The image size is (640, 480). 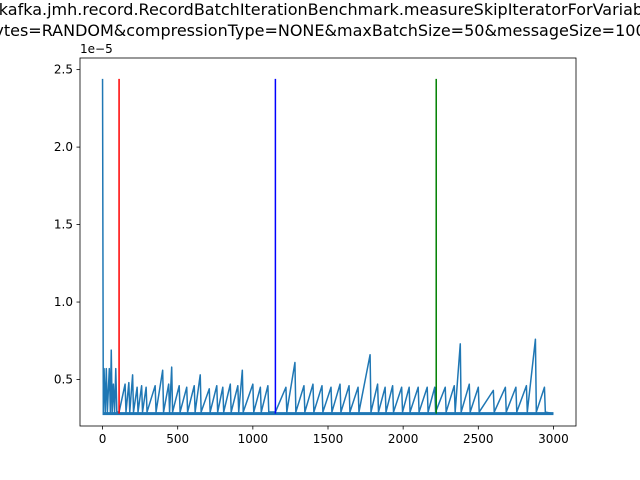 What do you see at coordinates (328, 439) in the screenshot?
I see `x-tick-label-3: 1500` at bounding box center [328, 439].